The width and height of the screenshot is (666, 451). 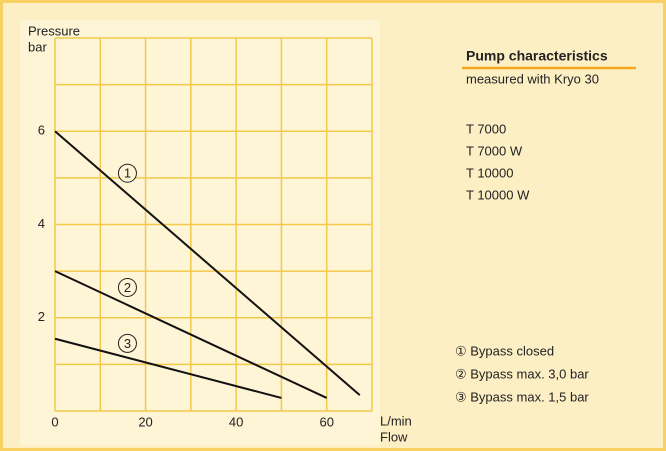 I want to click on y-tick-label: 6, so click(x=41, y=130).